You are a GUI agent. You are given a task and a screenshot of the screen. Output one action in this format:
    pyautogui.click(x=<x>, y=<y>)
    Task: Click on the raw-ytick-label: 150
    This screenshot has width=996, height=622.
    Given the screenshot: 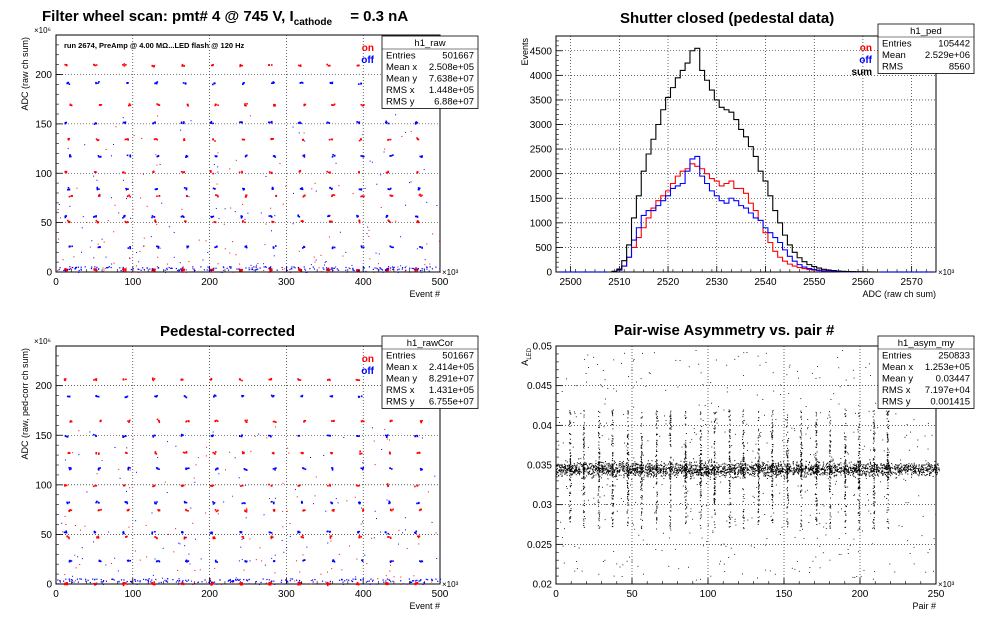 What is the action you would take?
    pyautogui.click(x=43, y=124)
    